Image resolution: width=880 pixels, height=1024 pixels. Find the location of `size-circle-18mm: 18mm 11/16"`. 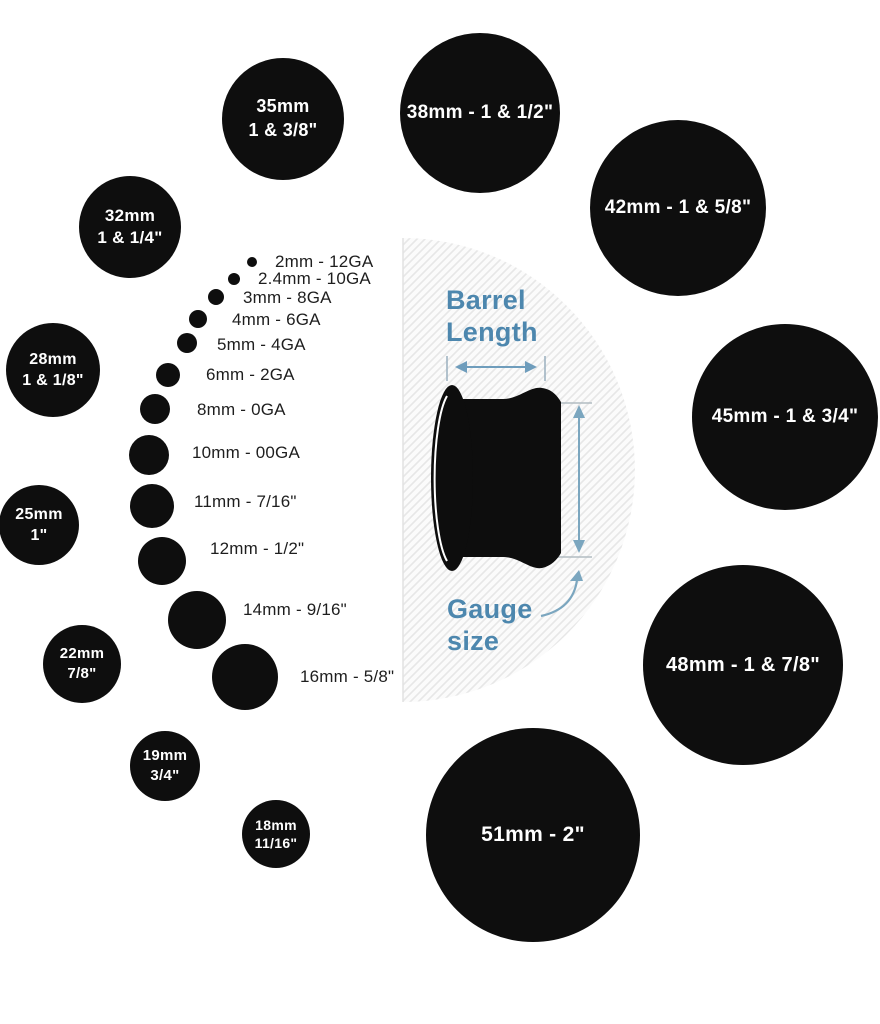

size-circle-18mm: 18mm 11/16" is located at coordinates (276, 834).